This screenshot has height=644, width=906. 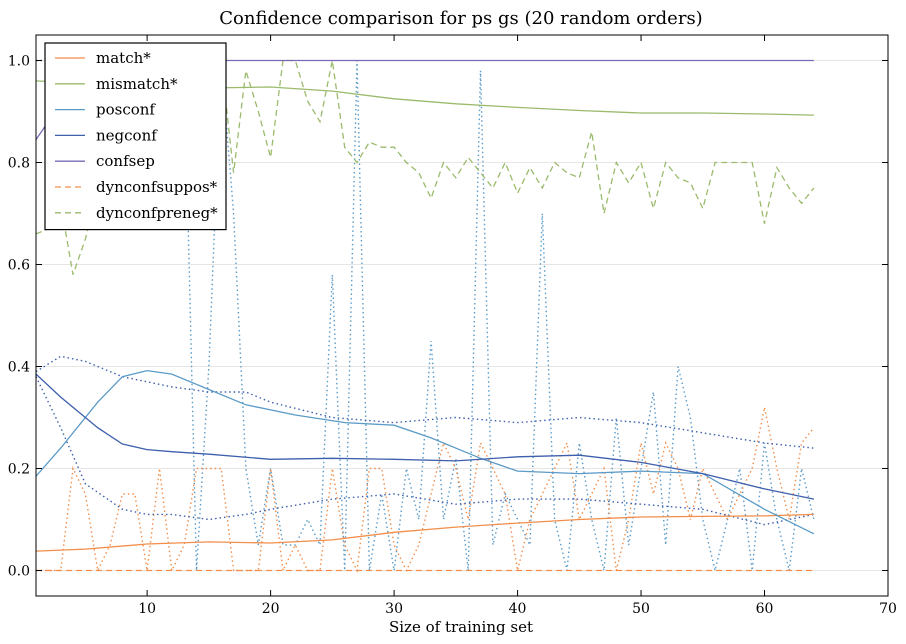 I want to click on x-tick-label: 70, so click(x=888, y=609).